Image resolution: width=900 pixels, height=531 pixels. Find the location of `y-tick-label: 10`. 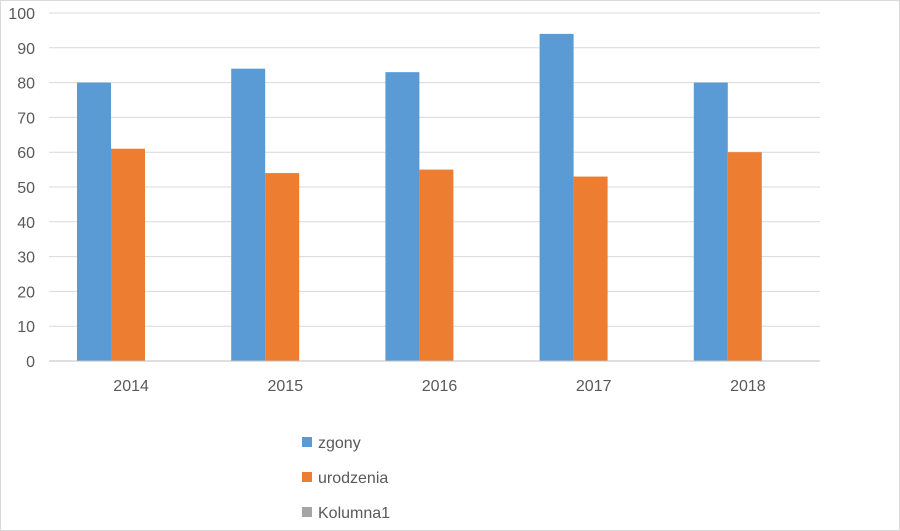

y-tick-label: 10 is located at coordinates (26, 327).